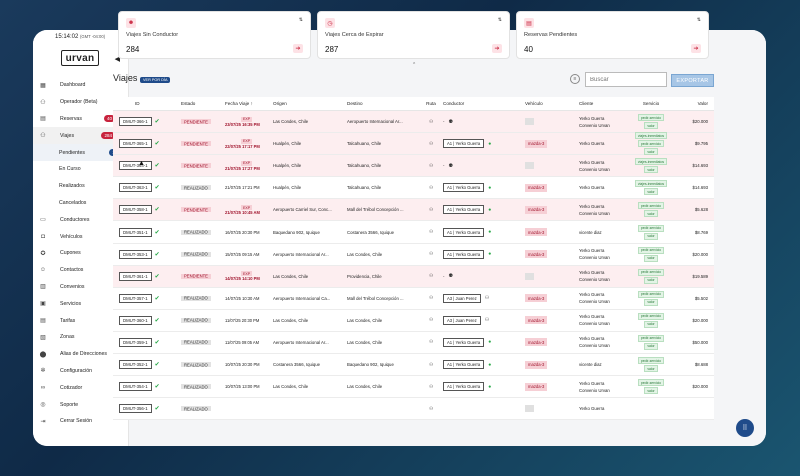 This screenshot has height=476, width=800. I want to click on clock: 15:14:02 (GMT -04:00), so click(80, 37).